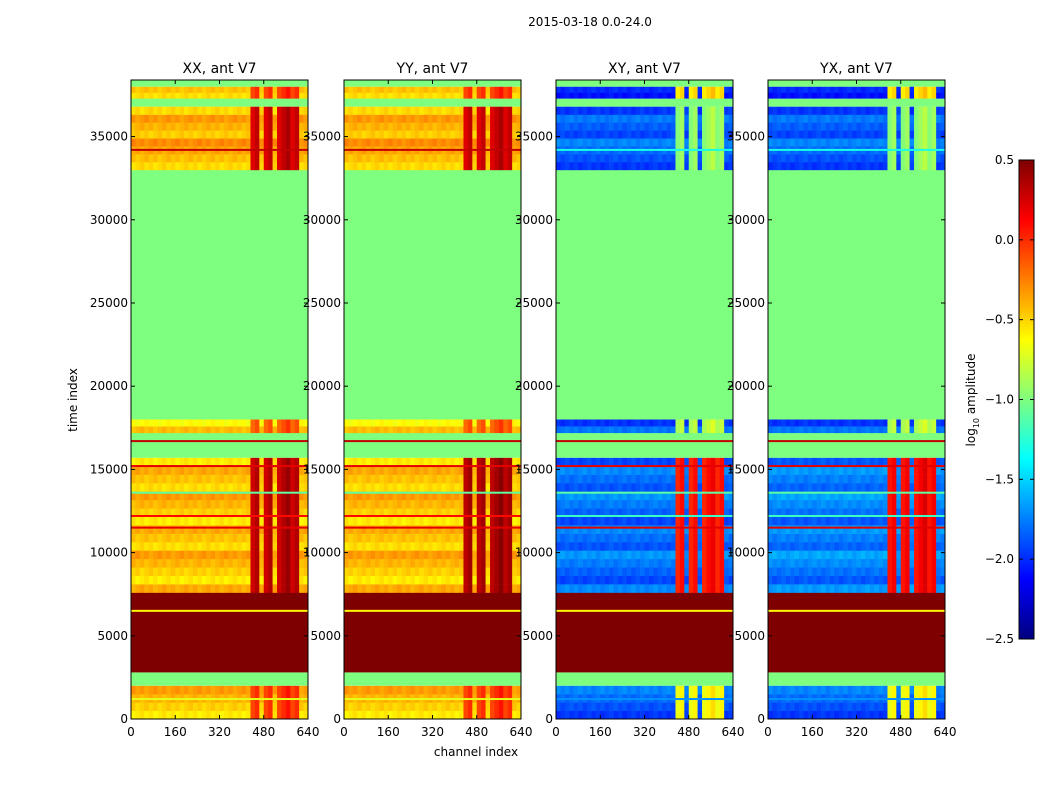 This screenshot has height=800, width=1050. Describe the element at coordinates (219, 492) in the screenshot. I see `stripe-line` at that location.